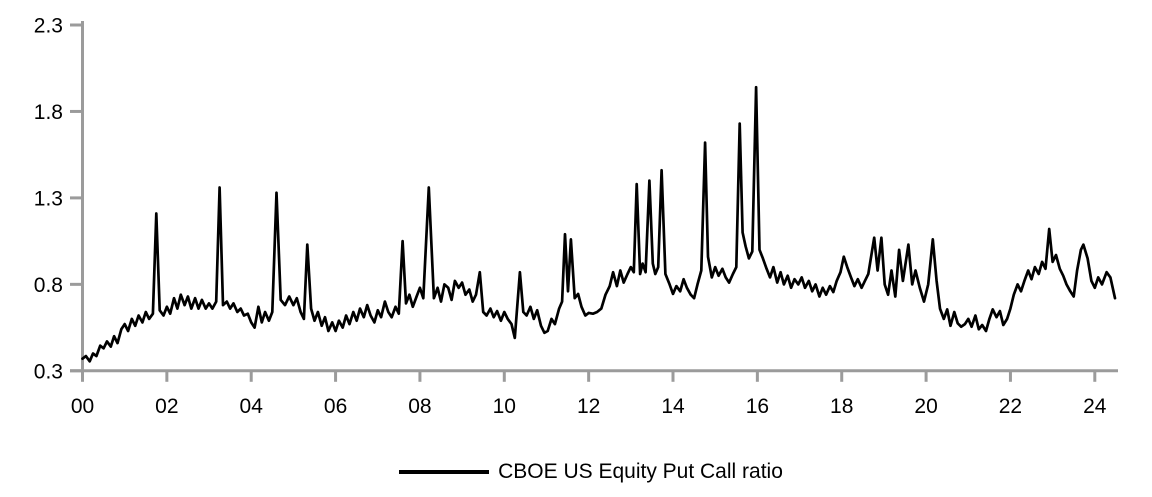 This screenshot has width=1152, height=497. I want to click on legend-series-label: CBOE US Equity Put Call ratio, so click(640, 471).